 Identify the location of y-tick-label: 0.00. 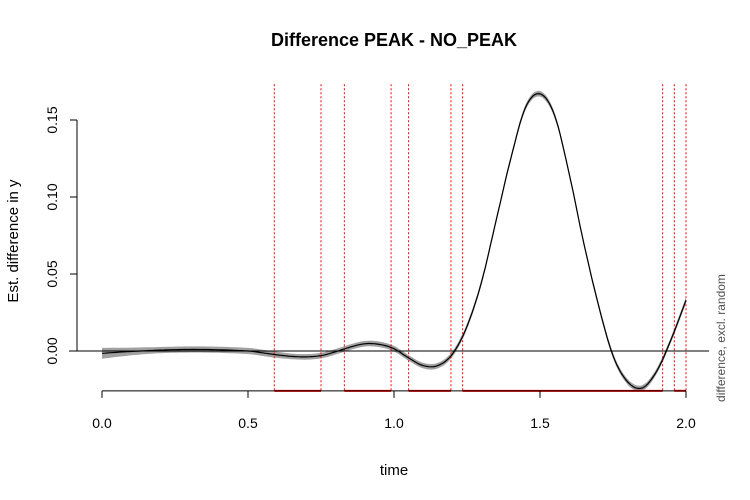
(52, 350).